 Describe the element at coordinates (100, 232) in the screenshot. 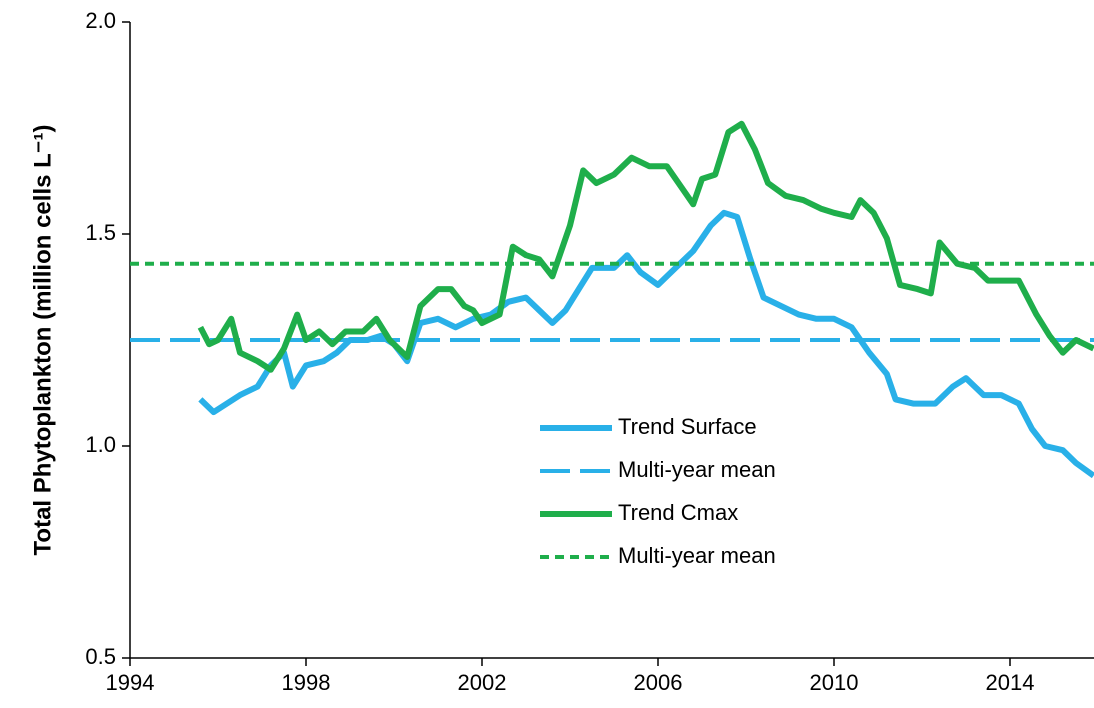

I see `y-tick-label: 1.5` at that location.